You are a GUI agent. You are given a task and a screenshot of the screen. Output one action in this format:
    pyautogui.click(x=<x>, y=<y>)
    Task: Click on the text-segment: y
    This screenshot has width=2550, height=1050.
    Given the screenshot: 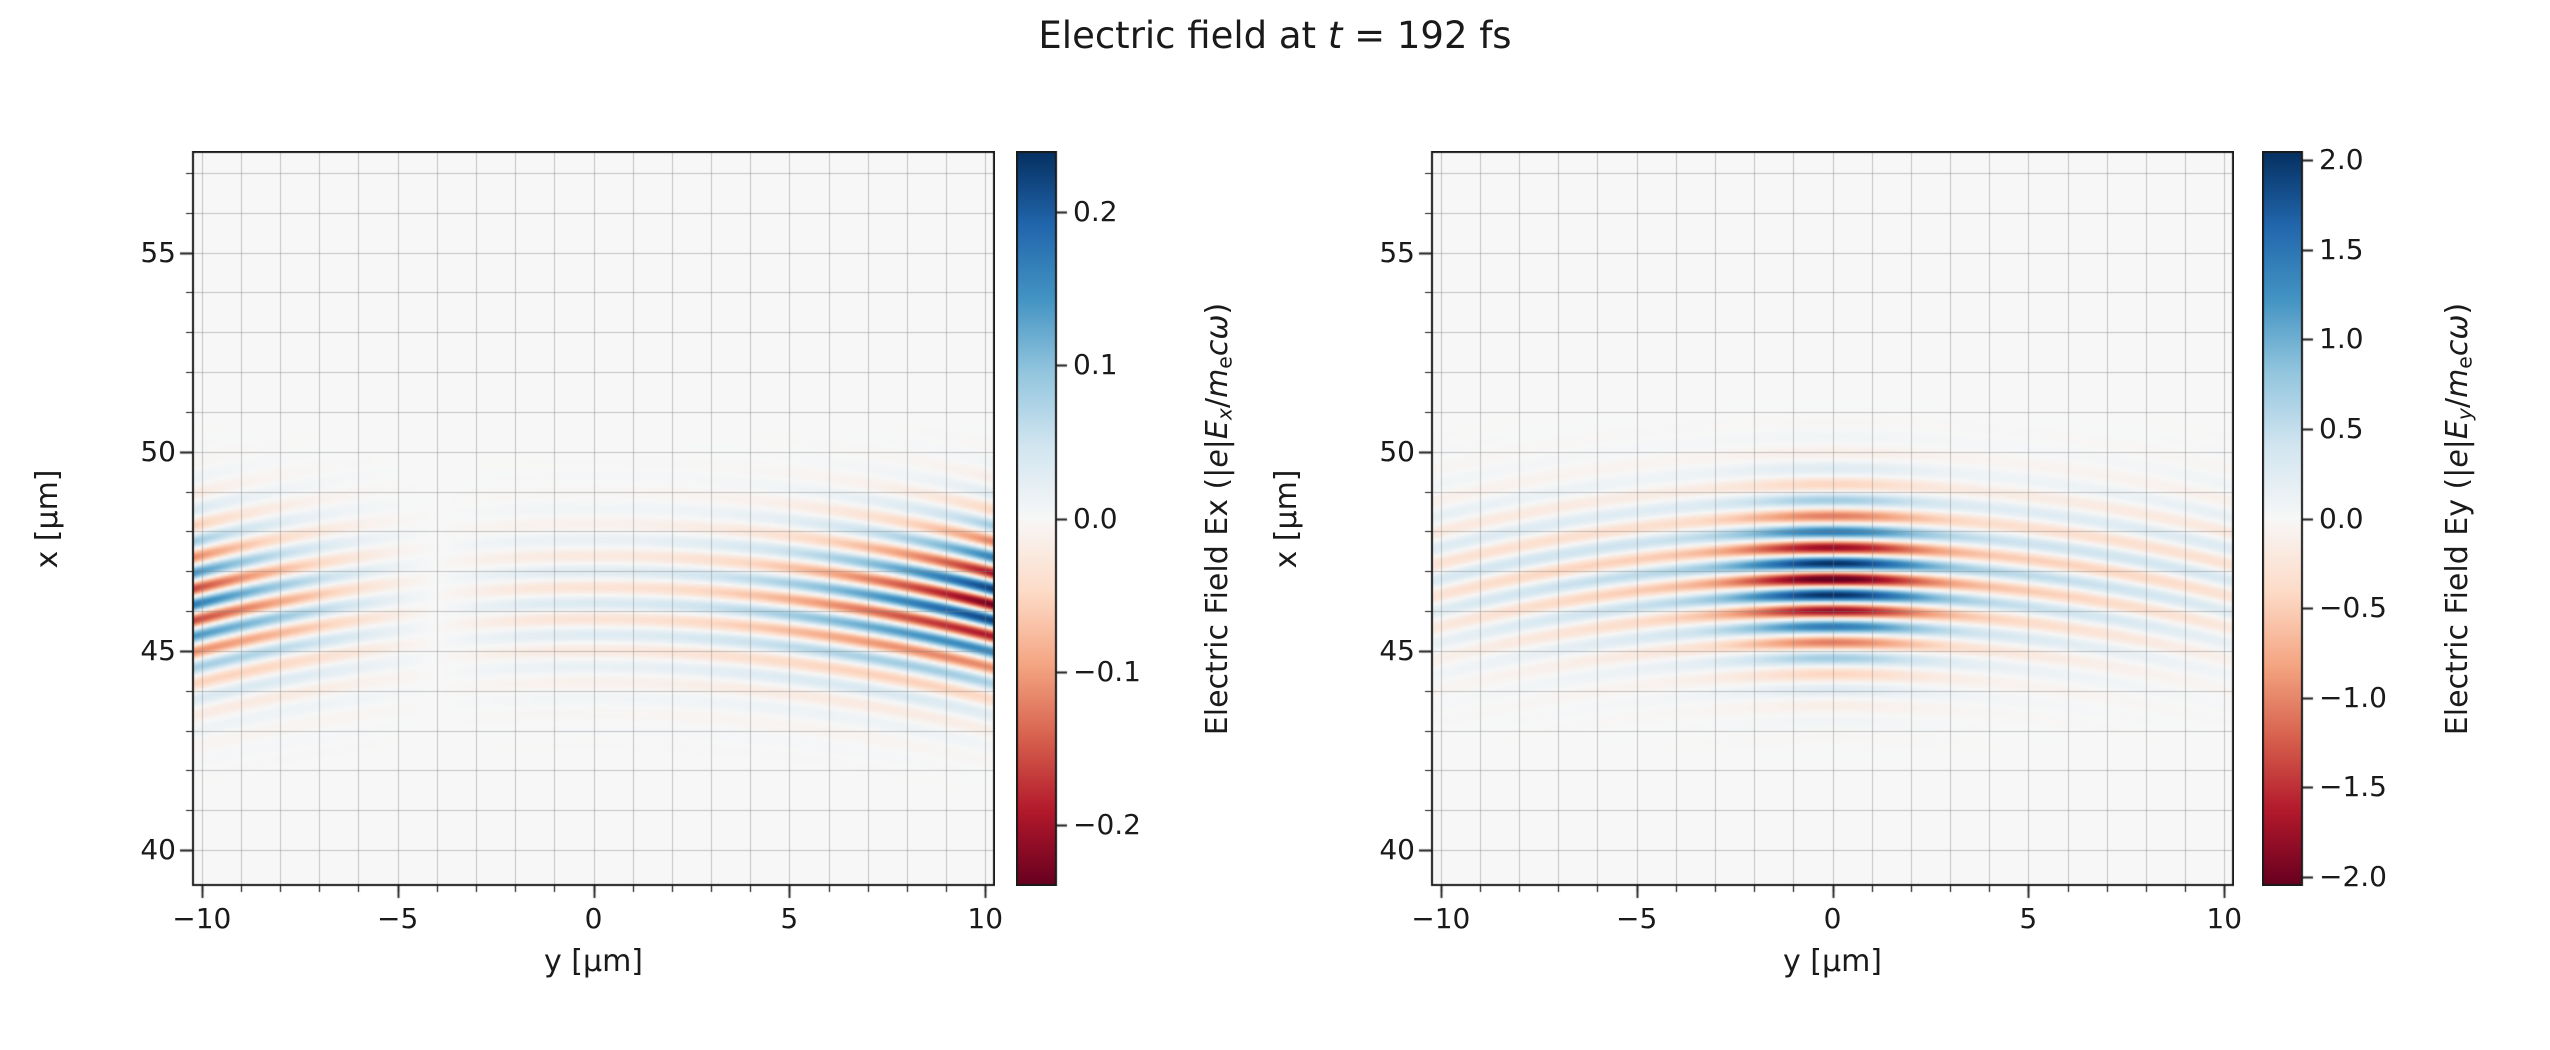 What is the action you would take?
    pyautogui.click(x=2464, y=413)
    